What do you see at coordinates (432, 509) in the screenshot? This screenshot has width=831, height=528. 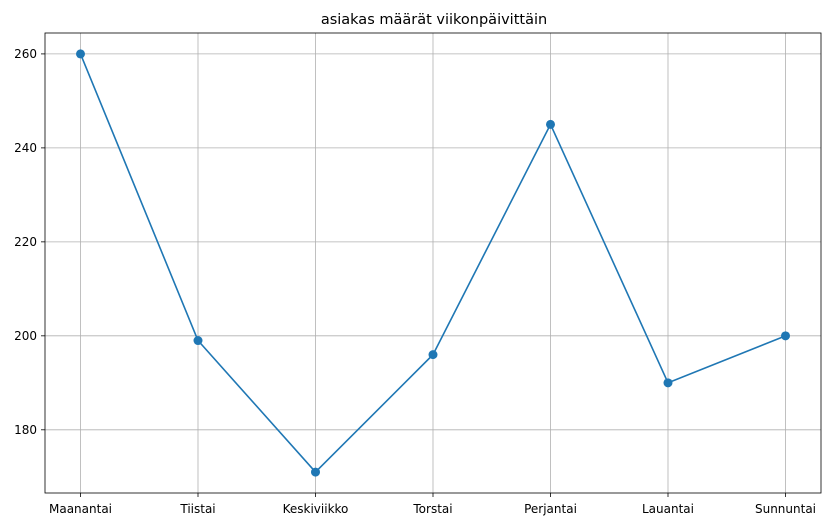 I see `x-tick-label: Torstai` at bounding box center [432, 509].